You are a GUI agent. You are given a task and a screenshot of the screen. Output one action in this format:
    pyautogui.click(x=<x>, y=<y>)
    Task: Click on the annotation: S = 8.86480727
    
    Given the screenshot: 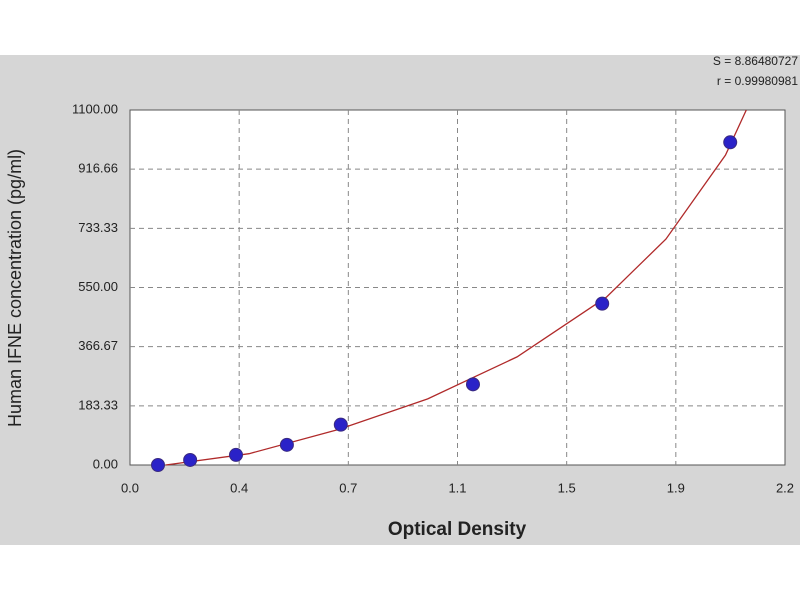 What is the action you would take?
    pyautogui.click(x=755, y=61)
    